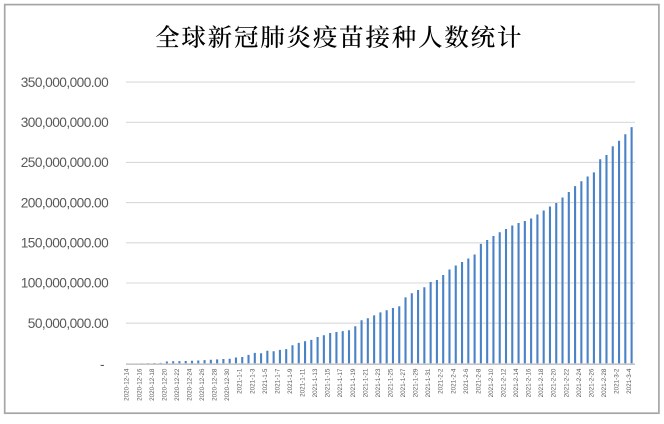  Describe the element at coordinates (478, 381) in the screenshot. I see `svg-text: 2021-2-8` at that location.